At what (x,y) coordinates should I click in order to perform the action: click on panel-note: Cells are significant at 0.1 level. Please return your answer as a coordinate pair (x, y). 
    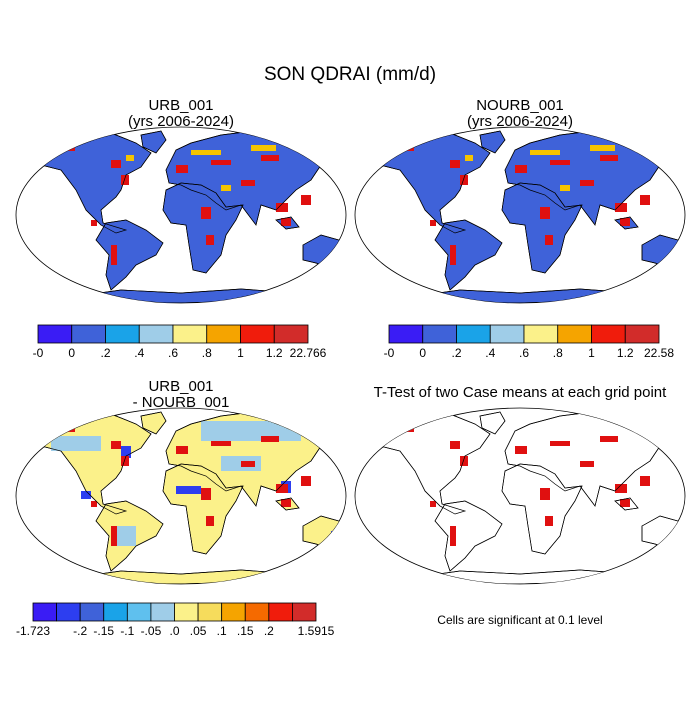
    Looking at the image, I should click on (519, 620).